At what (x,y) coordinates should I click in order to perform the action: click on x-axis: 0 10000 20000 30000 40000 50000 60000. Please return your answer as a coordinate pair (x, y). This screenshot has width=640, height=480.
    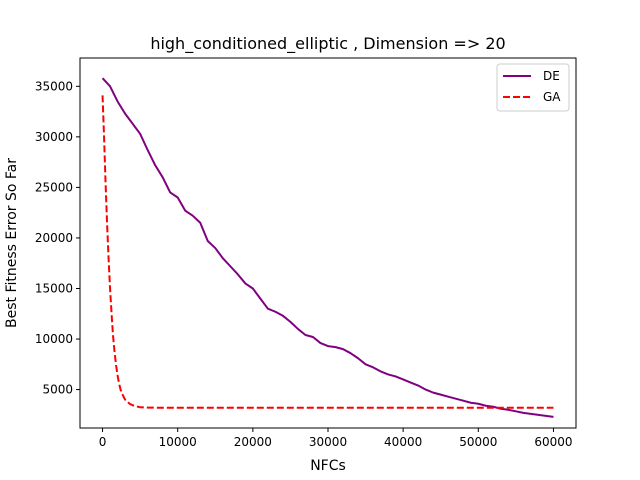
    Looking at the image, I should click on (336, 438).